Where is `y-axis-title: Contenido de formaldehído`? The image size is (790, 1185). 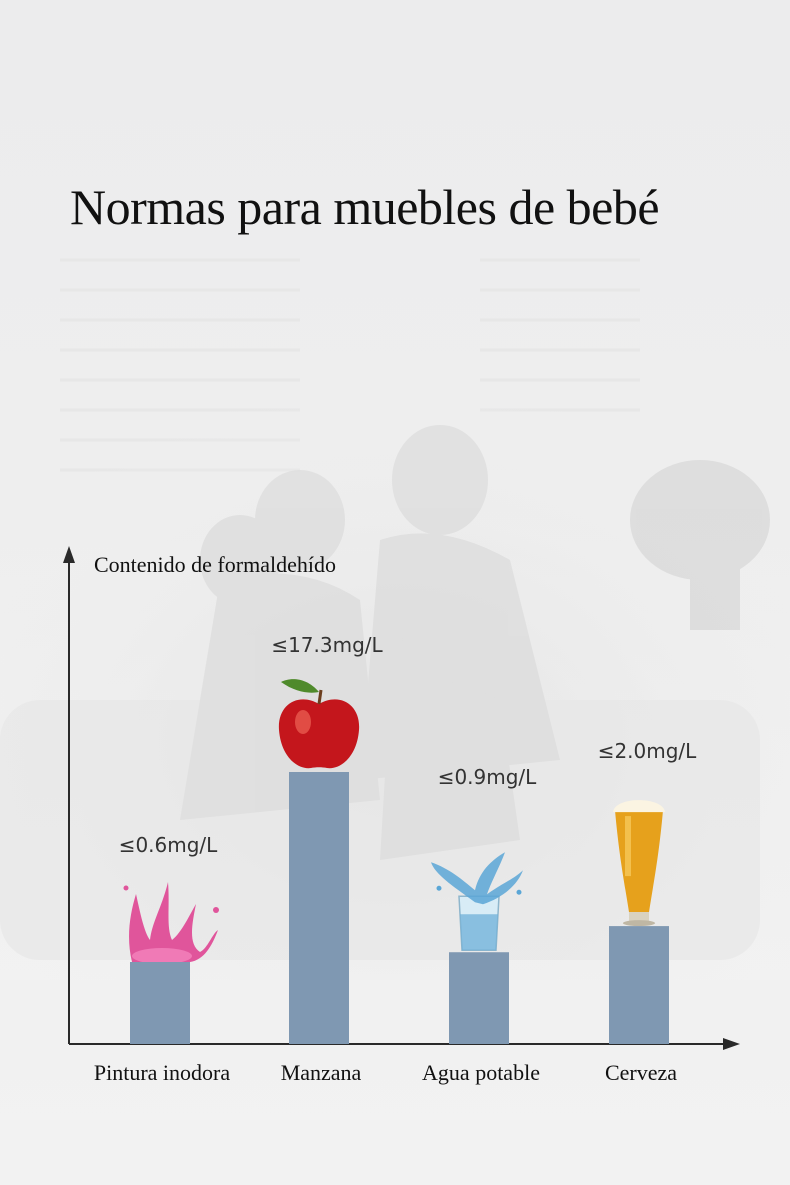 y-axis-title: Contenido de formaldehído is located at coordinates (215, 564).